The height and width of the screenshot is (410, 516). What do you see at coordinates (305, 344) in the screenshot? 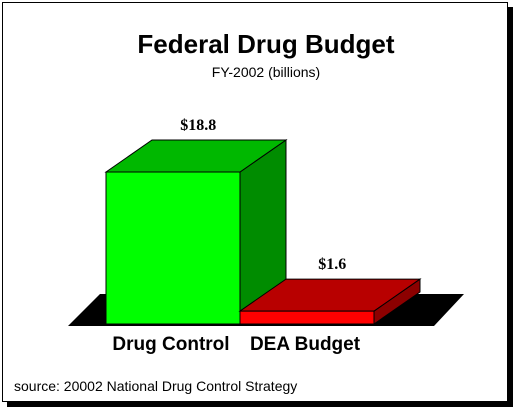
I see `category-label: DEA Budget` at bounding box center [305, 344].